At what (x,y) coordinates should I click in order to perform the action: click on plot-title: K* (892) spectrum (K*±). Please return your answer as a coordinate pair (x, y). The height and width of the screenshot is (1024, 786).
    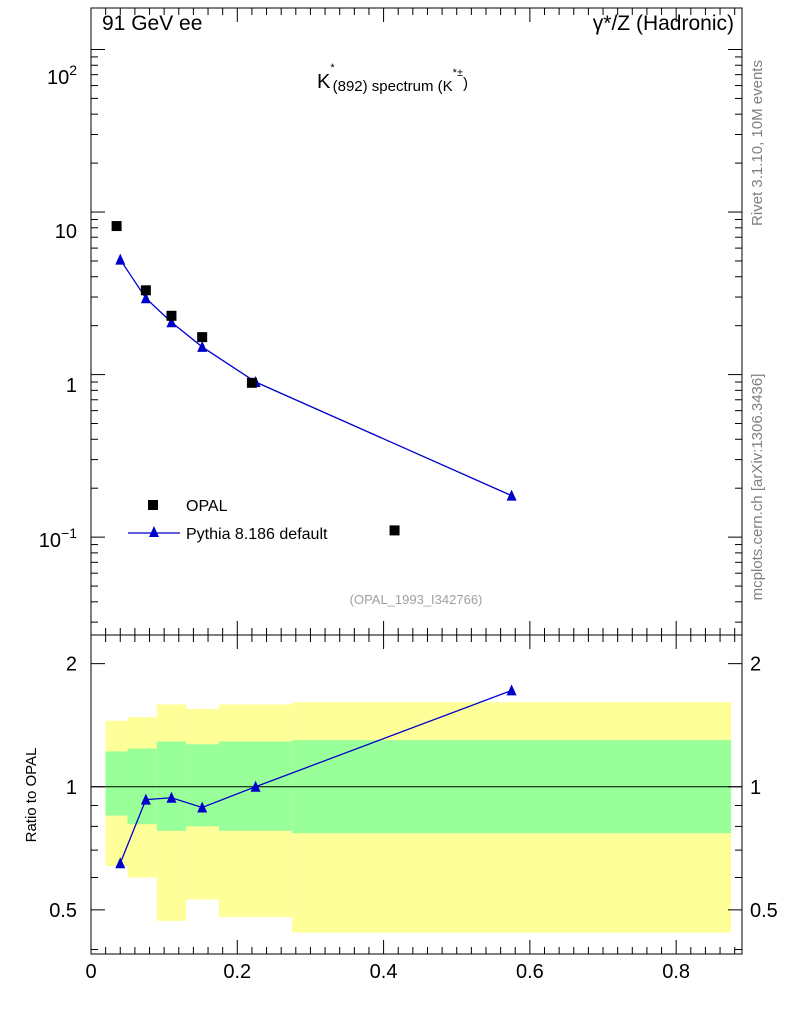
    Looking at the image, I should click on (392, 78).